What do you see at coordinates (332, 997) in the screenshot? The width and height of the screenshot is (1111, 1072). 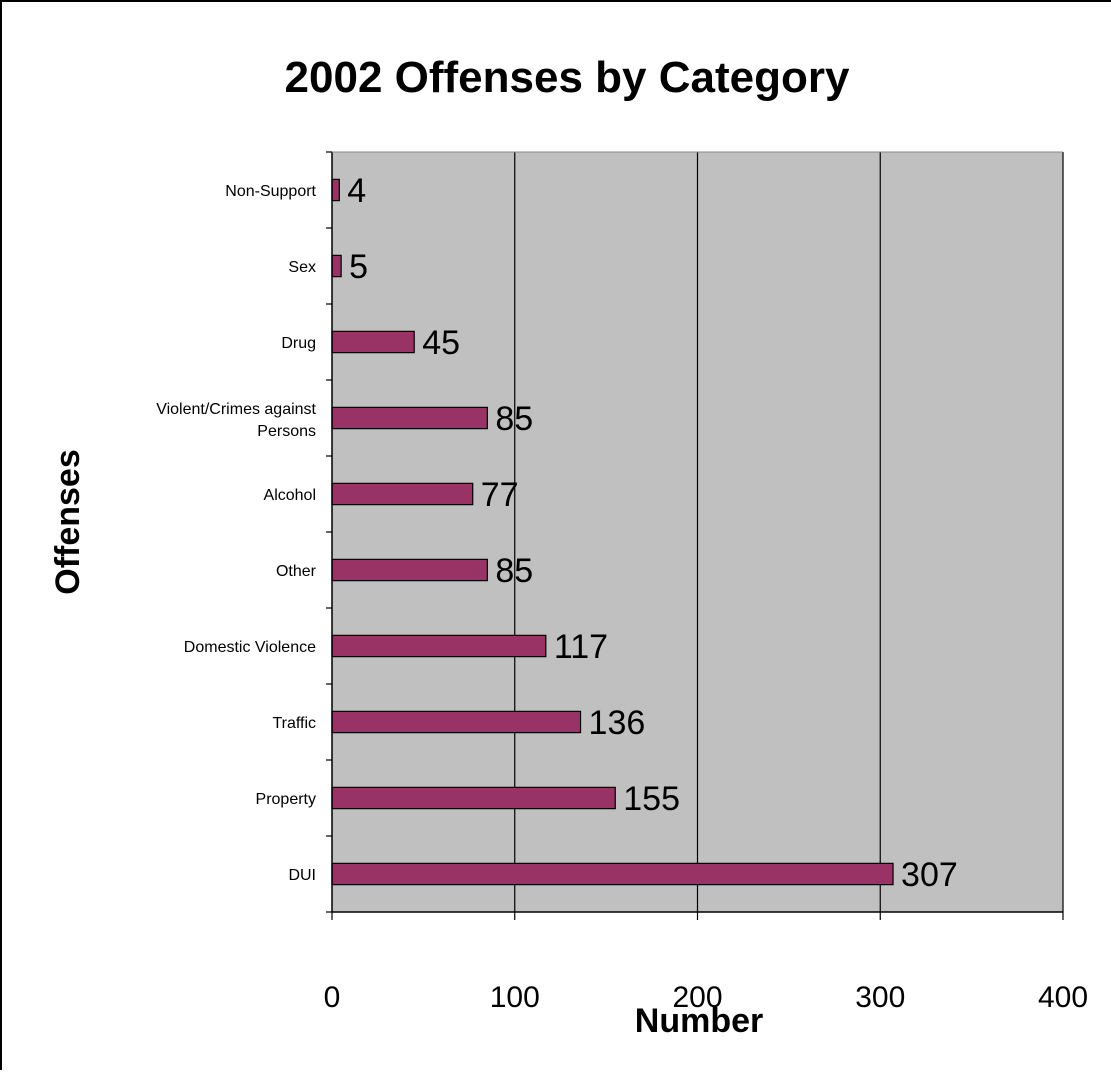 I see `x-tick-label: 0` at bounding box center [332, 997].